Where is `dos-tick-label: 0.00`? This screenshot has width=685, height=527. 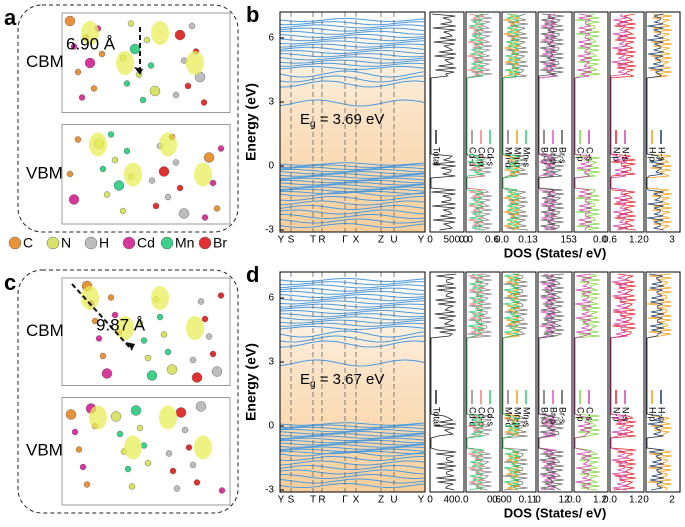 dos-tick-label: 0.00 is located at coordinates (502, 500).